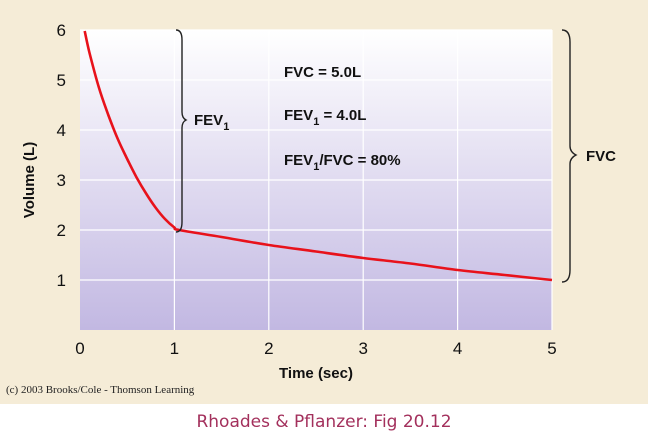 This screenshot has width=648, height=445. I want to click on x-tick-label: 5, so click(551, 348).